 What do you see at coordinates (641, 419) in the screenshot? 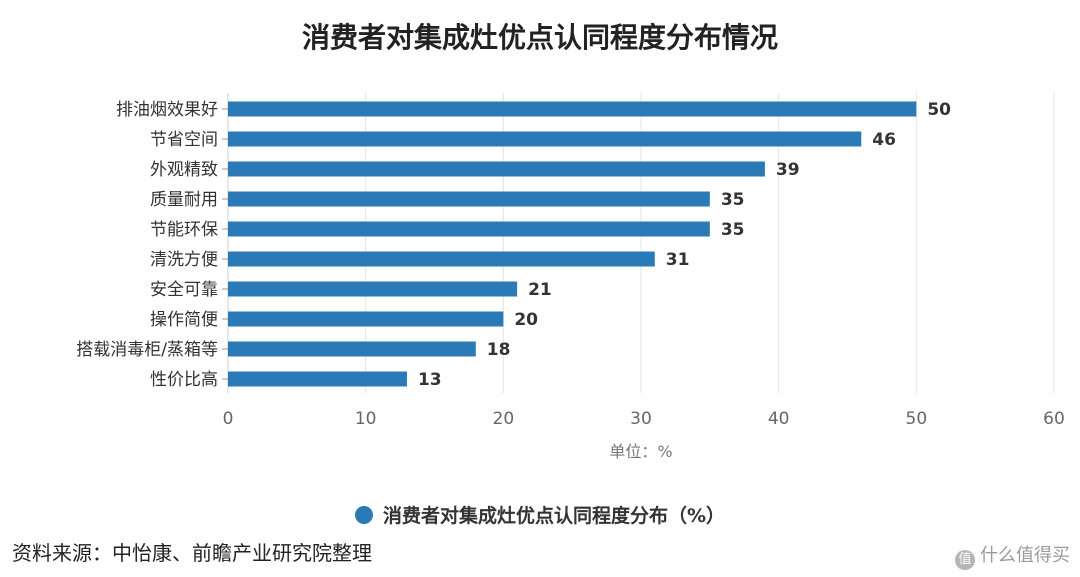
I see `x-tick-label: 30` at bounding box center [641, 419].